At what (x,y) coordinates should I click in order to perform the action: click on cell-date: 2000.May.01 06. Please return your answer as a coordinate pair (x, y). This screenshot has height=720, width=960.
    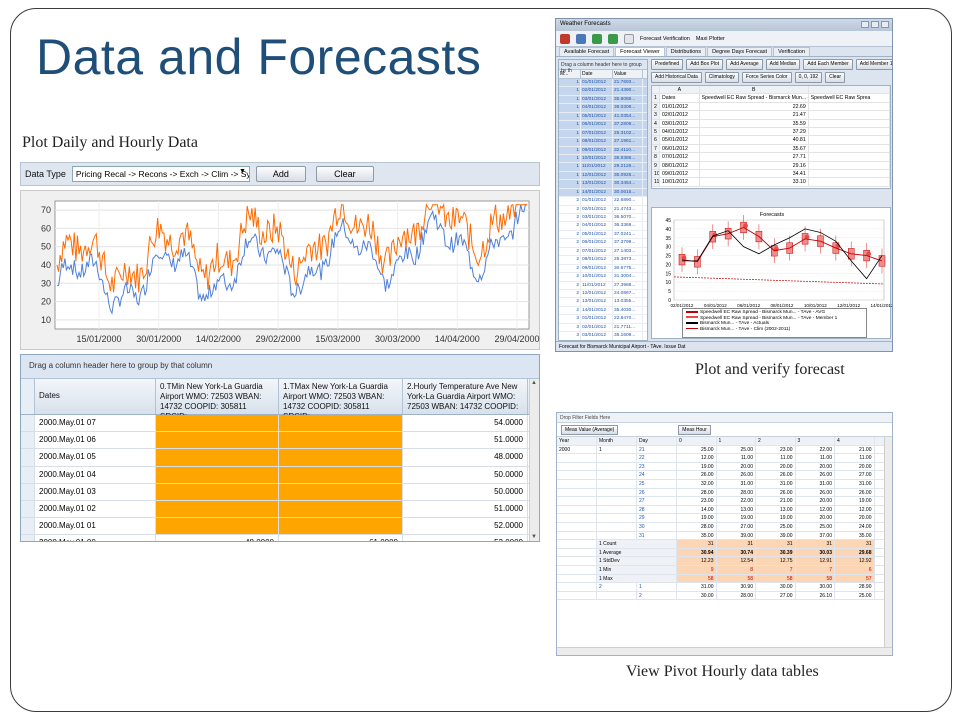
    Looking at the image, I should click on (95, 440).